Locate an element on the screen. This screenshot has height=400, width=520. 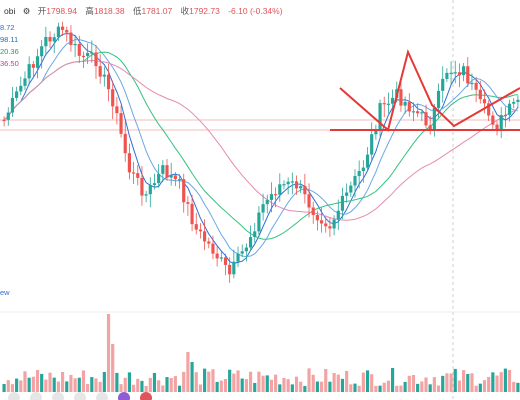
open-value: 1798.94 is located at coordinates (61, 11).